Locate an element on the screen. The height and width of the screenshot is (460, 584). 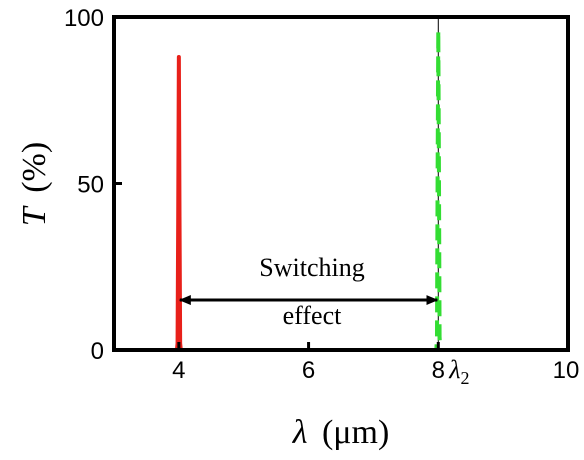
lambda2-symbol: λ is located at coordinates (454, 369).